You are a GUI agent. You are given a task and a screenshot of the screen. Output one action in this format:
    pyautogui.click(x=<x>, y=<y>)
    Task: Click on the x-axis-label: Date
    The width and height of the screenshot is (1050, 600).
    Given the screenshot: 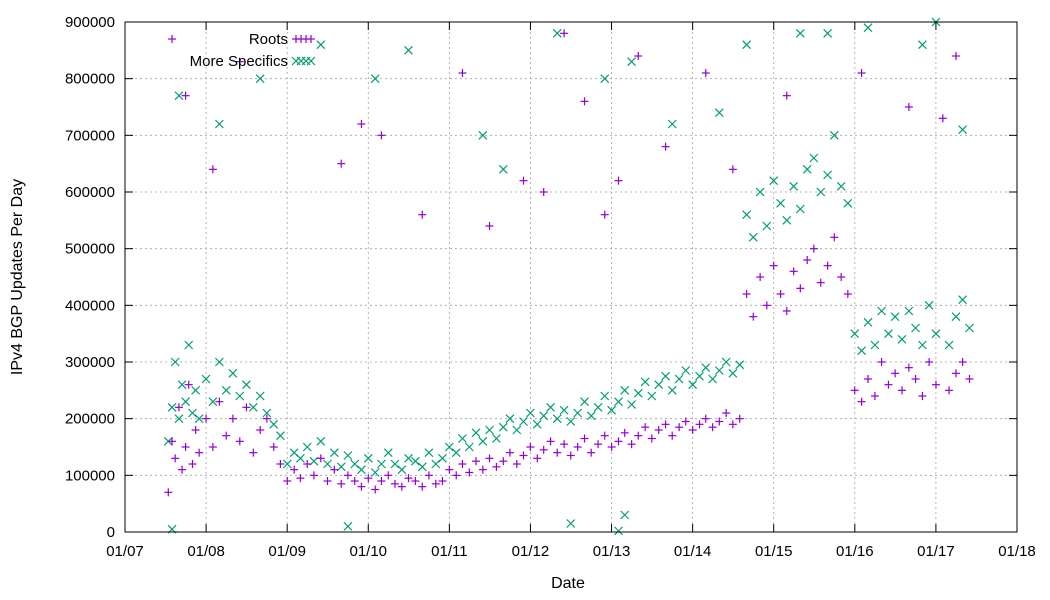 What is the action you would take?
    pyautogui.click(x=568, y=583)
    